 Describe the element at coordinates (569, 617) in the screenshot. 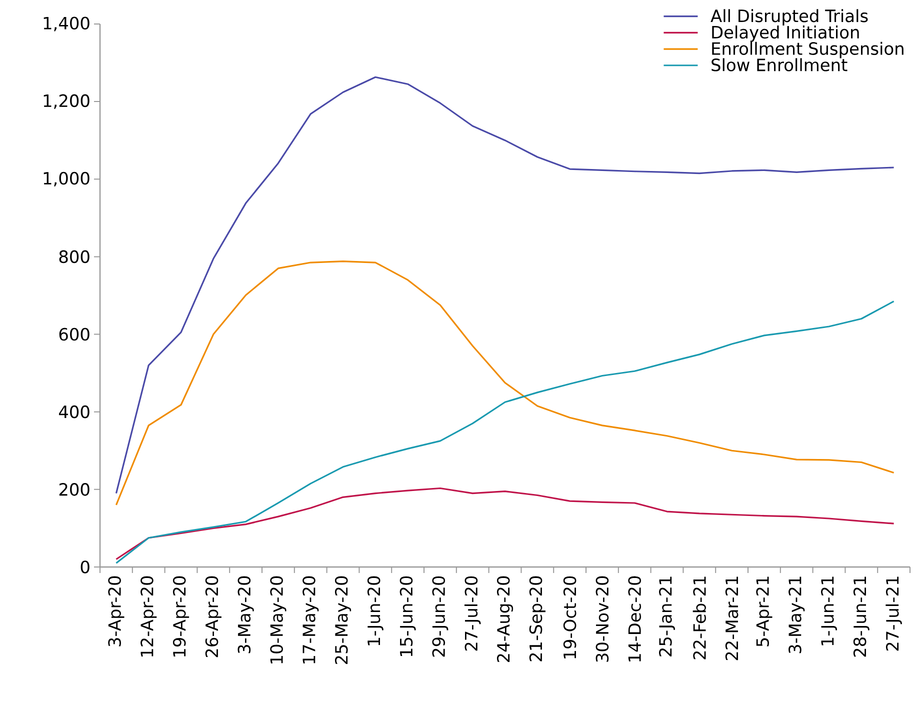

I see `x-tick-label: 19-Oct-20` at that location.